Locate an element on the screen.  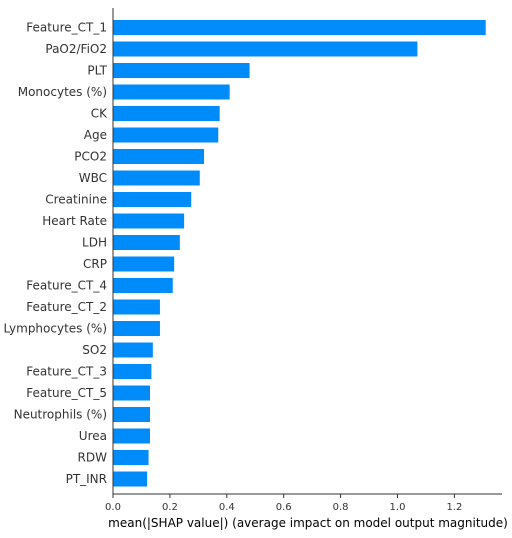
y-tick-label: CRP is located at coordinates (95, 264).